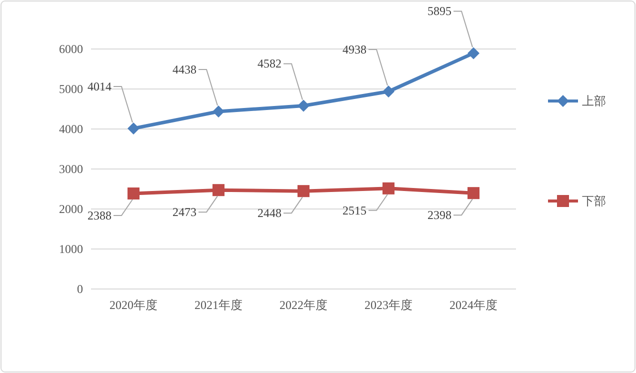 The height and width of the screenshot is (373, 636). I want to click on data-label: 4014, so click(100, 86).